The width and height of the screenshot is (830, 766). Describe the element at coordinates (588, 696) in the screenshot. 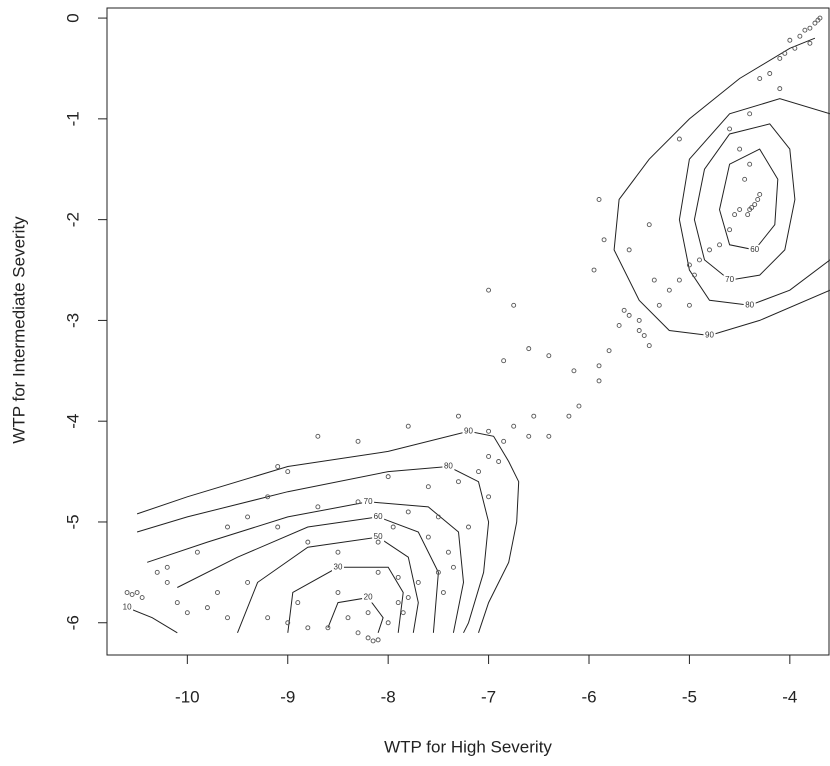

I see `x-tick-label: -6` at that location.